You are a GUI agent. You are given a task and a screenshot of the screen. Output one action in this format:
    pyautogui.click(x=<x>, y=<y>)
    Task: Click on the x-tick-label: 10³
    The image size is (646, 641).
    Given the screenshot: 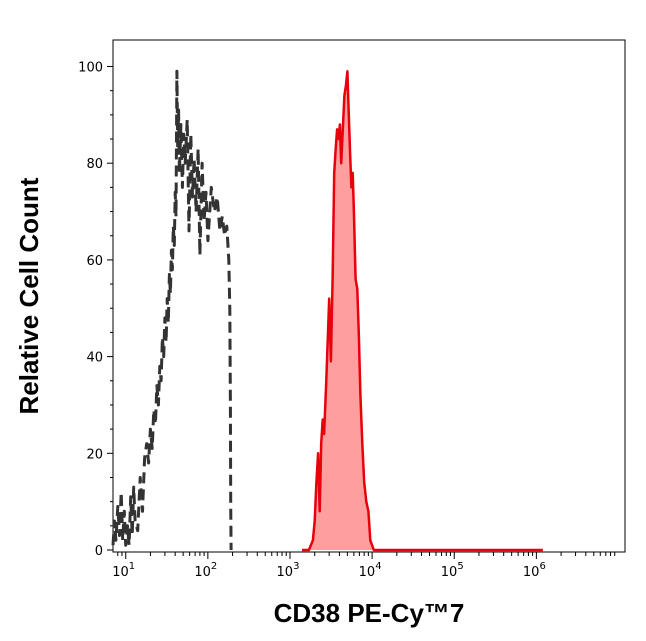 What is the action you would take?
    pyautogui.click(x=288, y=570)
    